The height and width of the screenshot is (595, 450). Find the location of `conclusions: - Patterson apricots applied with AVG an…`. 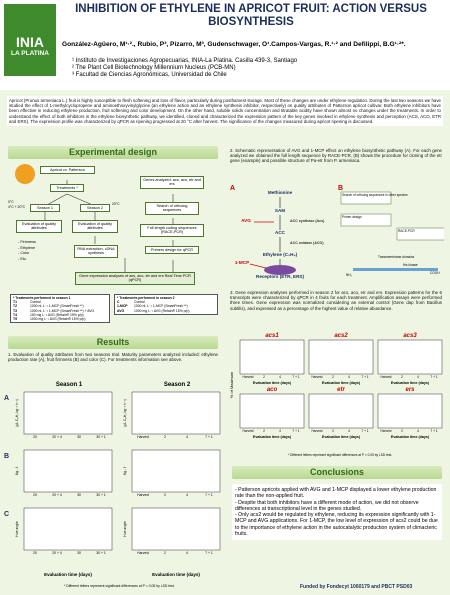

conclusions: - Patterson apricots applied with AVG an… is located at coordinates (337, 512).